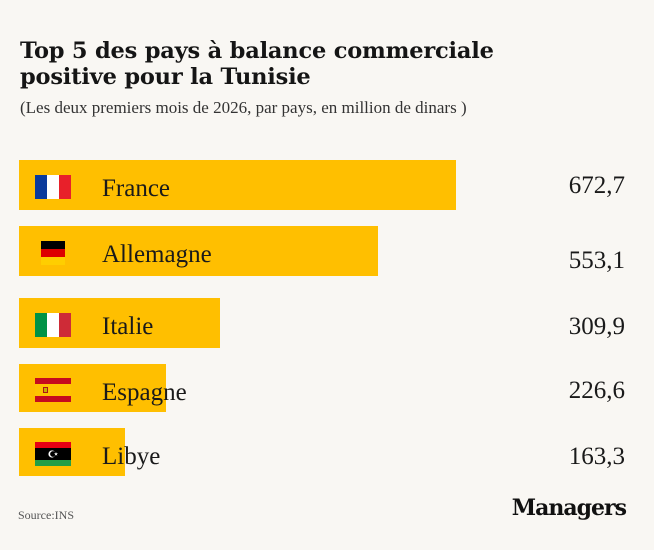 Image resolution: width=654 pixels, height=550 pixels. Describe the element at coordinates (596, 326) in the screenshot. I see `value-label-italie: 309,9` at that location.